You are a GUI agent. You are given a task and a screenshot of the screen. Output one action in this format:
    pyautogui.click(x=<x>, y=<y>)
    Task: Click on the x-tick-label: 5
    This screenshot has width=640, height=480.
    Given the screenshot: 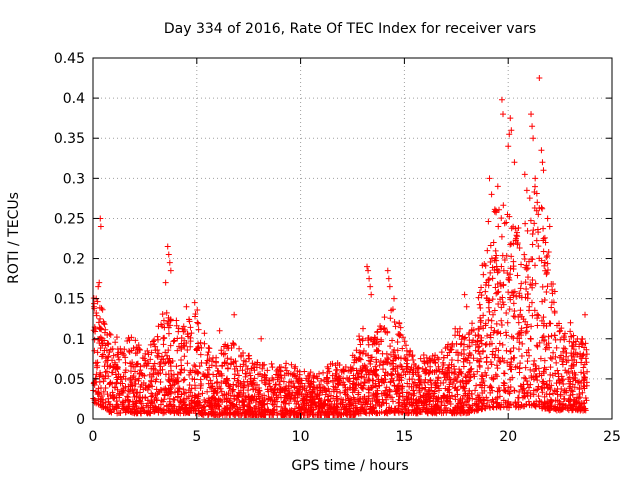 What is the action you would take?
    pyautogui.click(x=196, y=437)
    